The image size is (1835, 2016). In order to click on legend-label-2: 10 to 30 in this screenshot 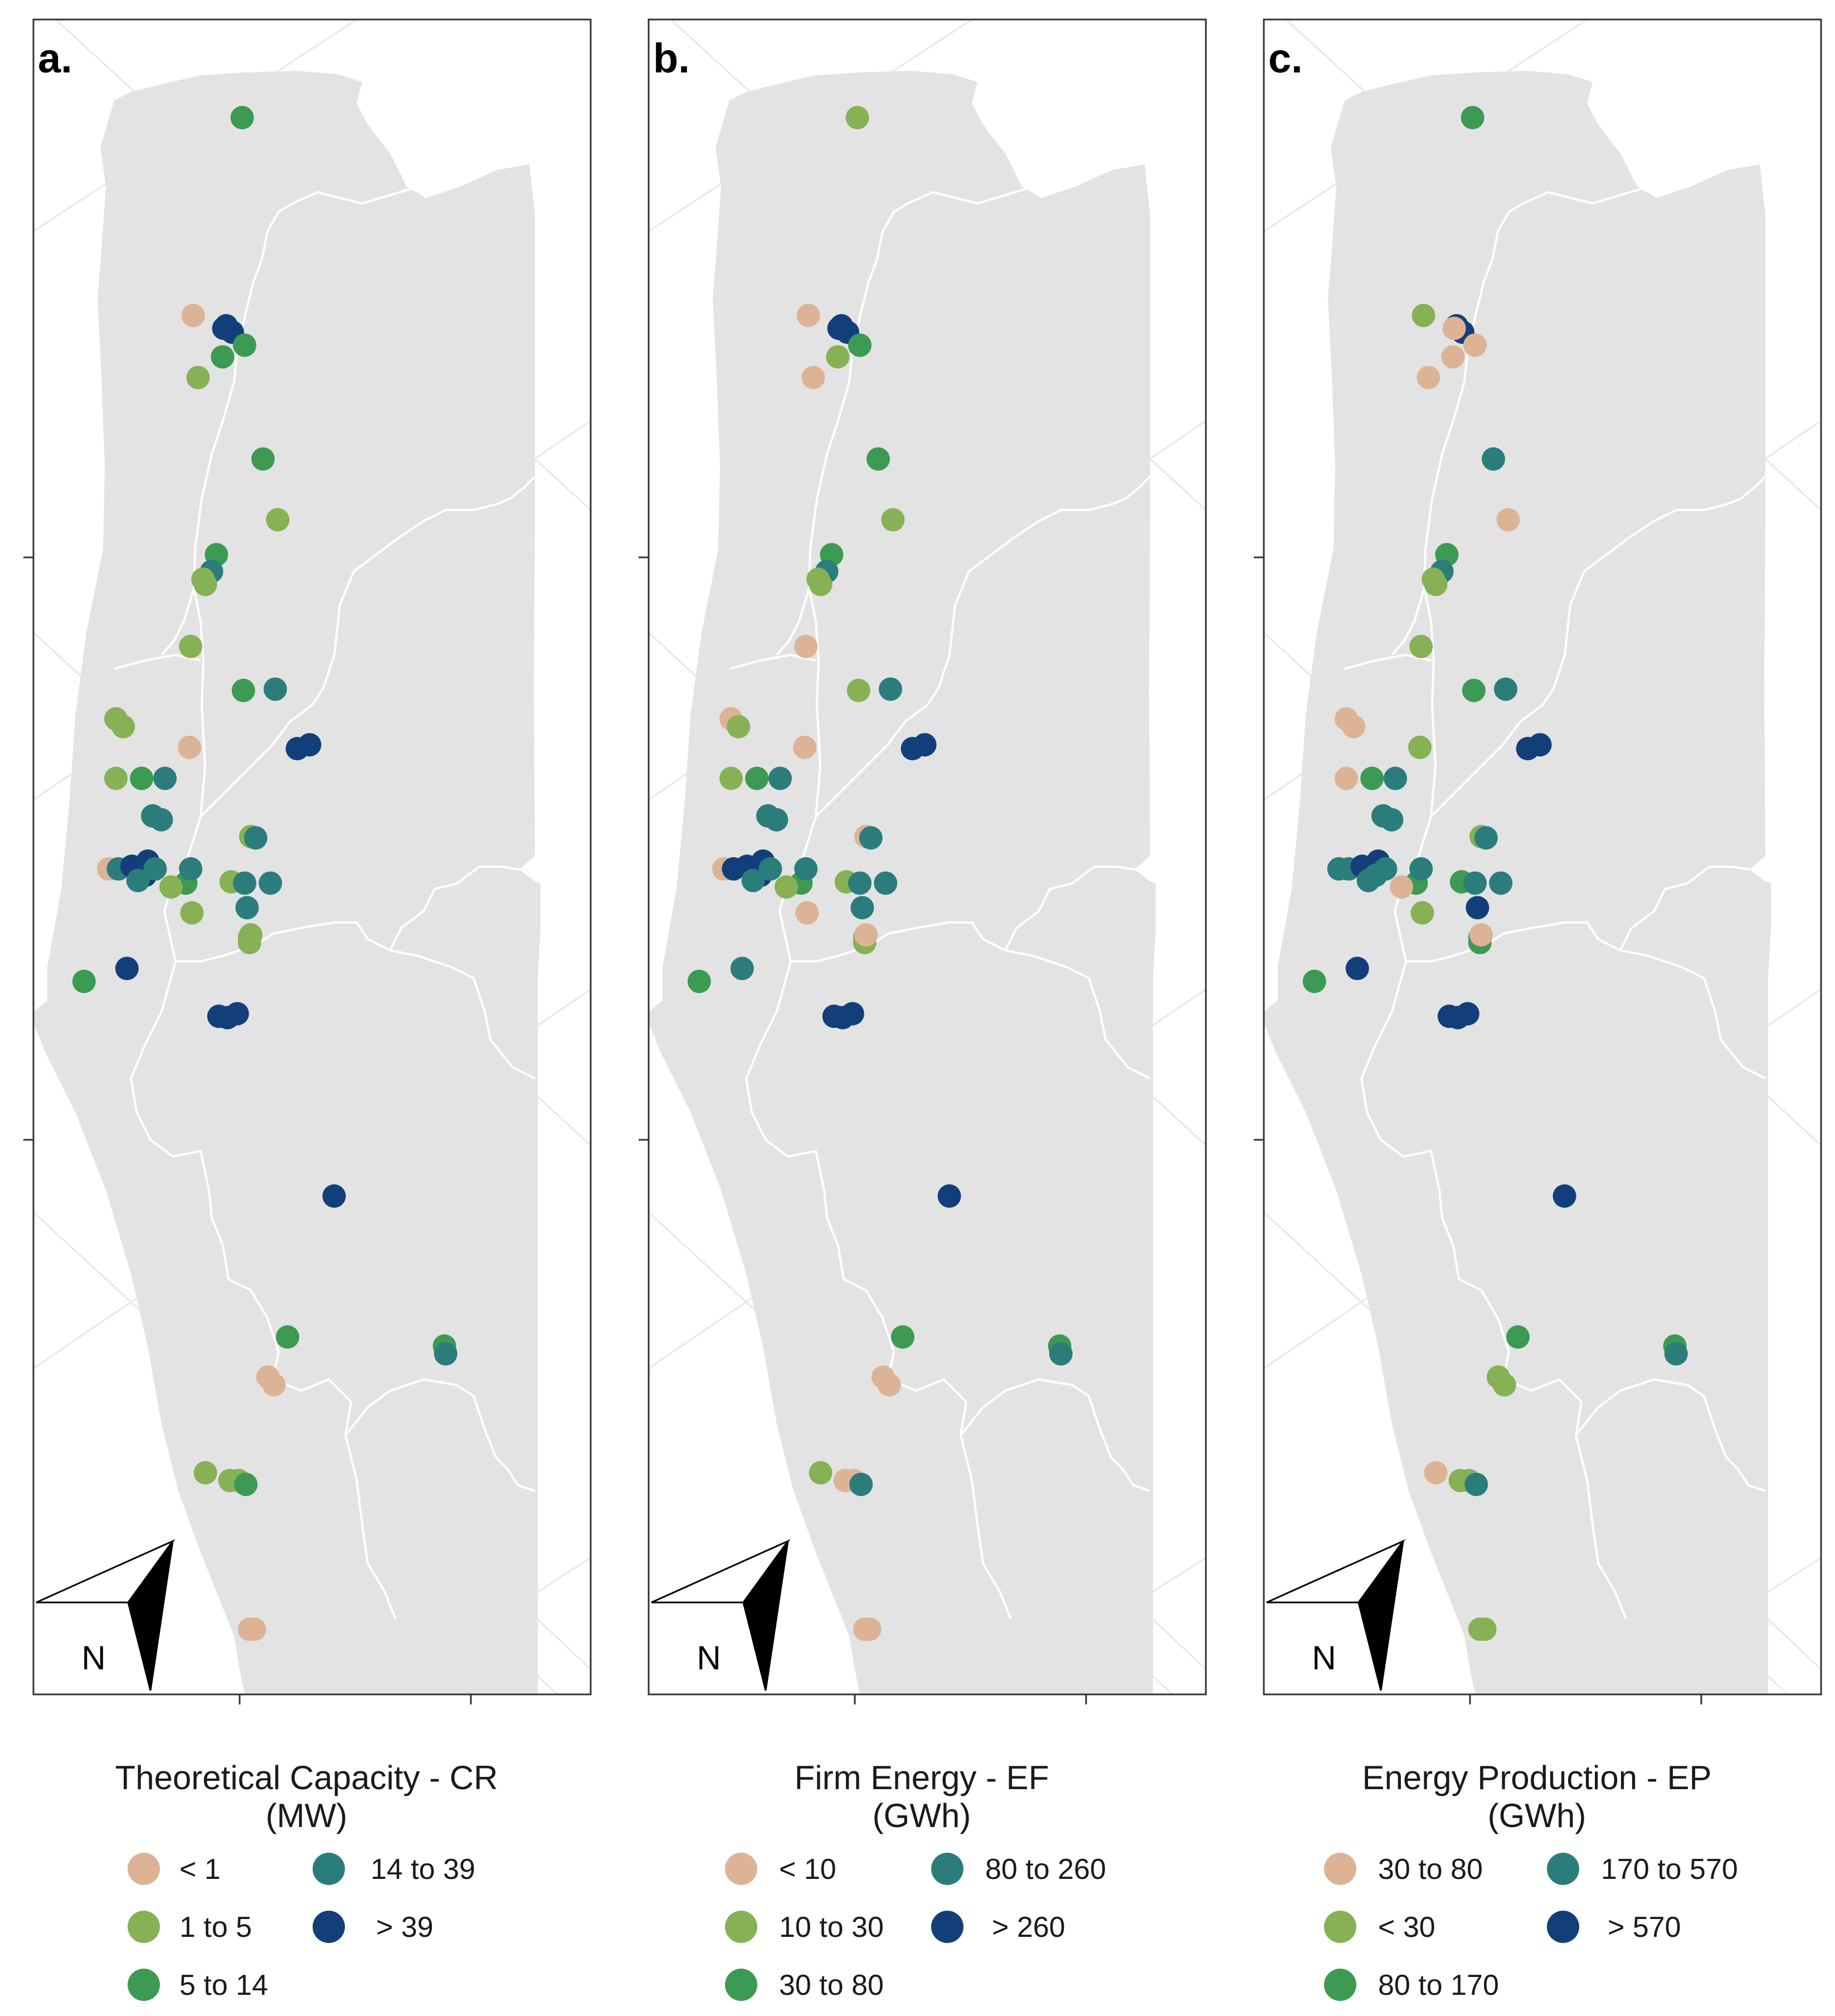, I will do `click(831, 1927)`.